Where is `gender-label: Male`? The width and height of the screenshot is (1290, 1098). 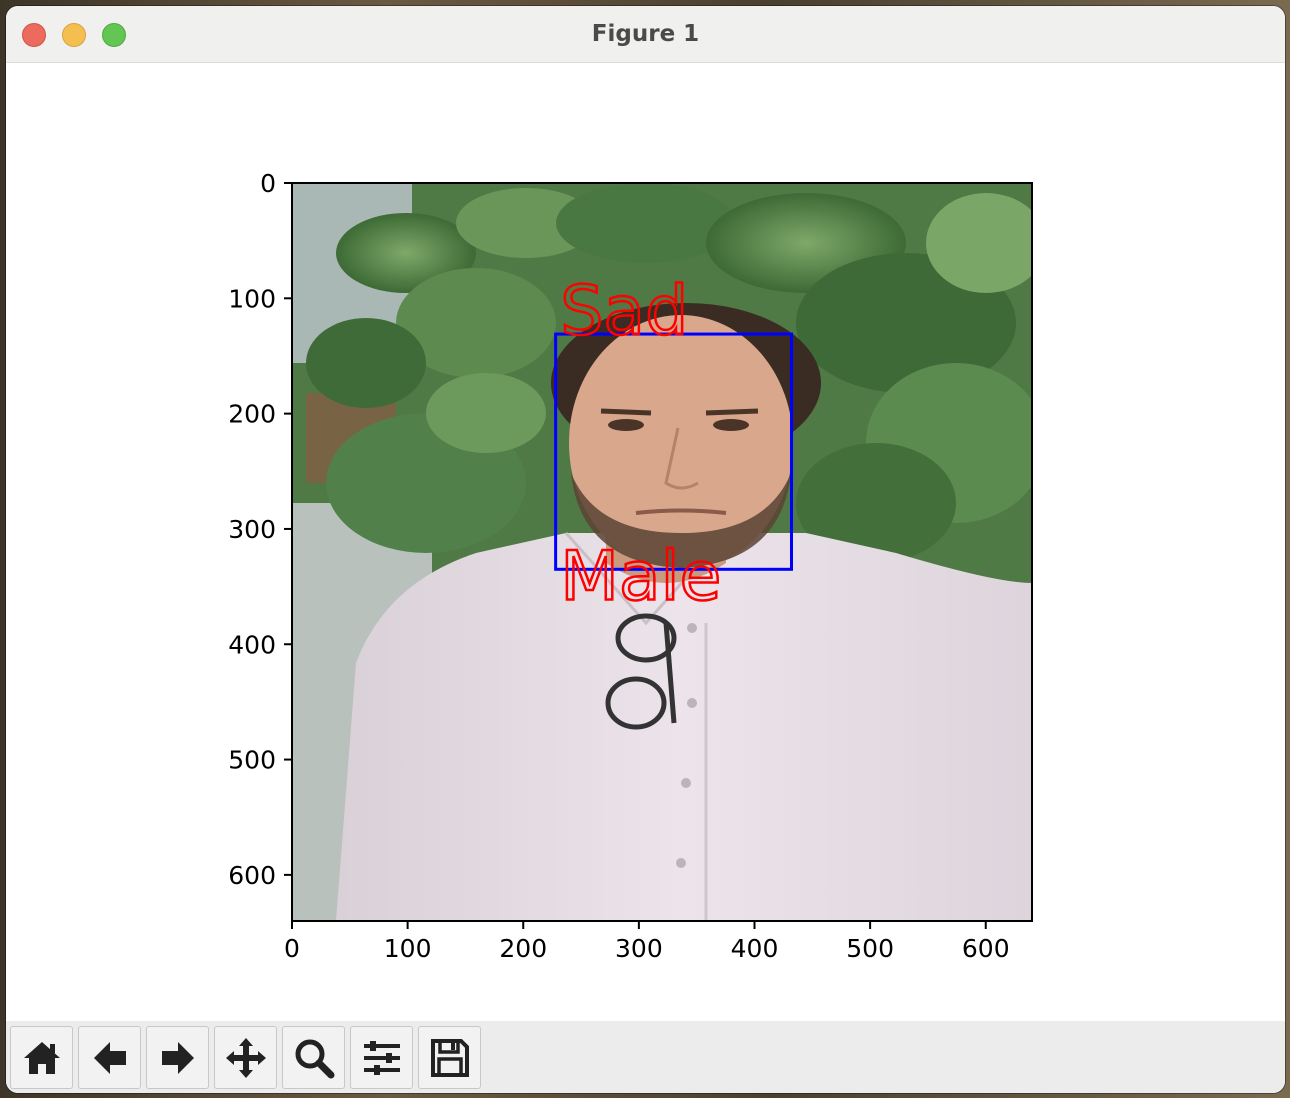 gender-label: Male is located at coordinates (640, 576).